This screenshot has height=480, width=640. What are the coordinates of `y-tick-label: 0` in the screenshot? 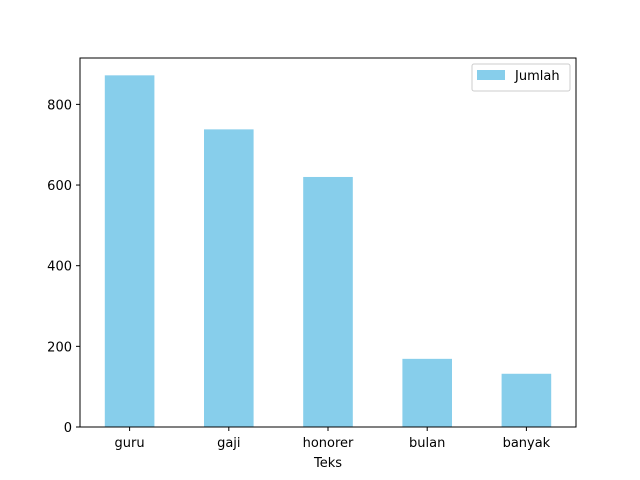 It's located at (68, 428).